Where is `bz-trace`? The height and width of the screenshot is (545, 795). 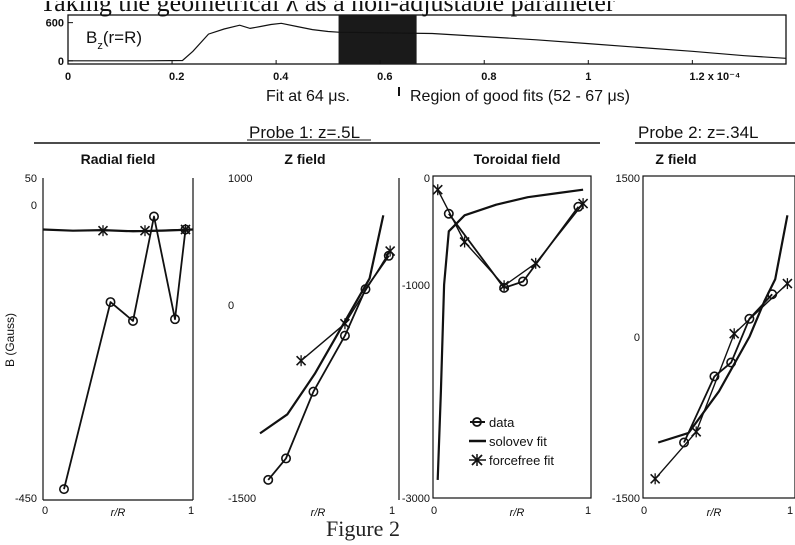 bz-trace is located at coordinates (427, 42).